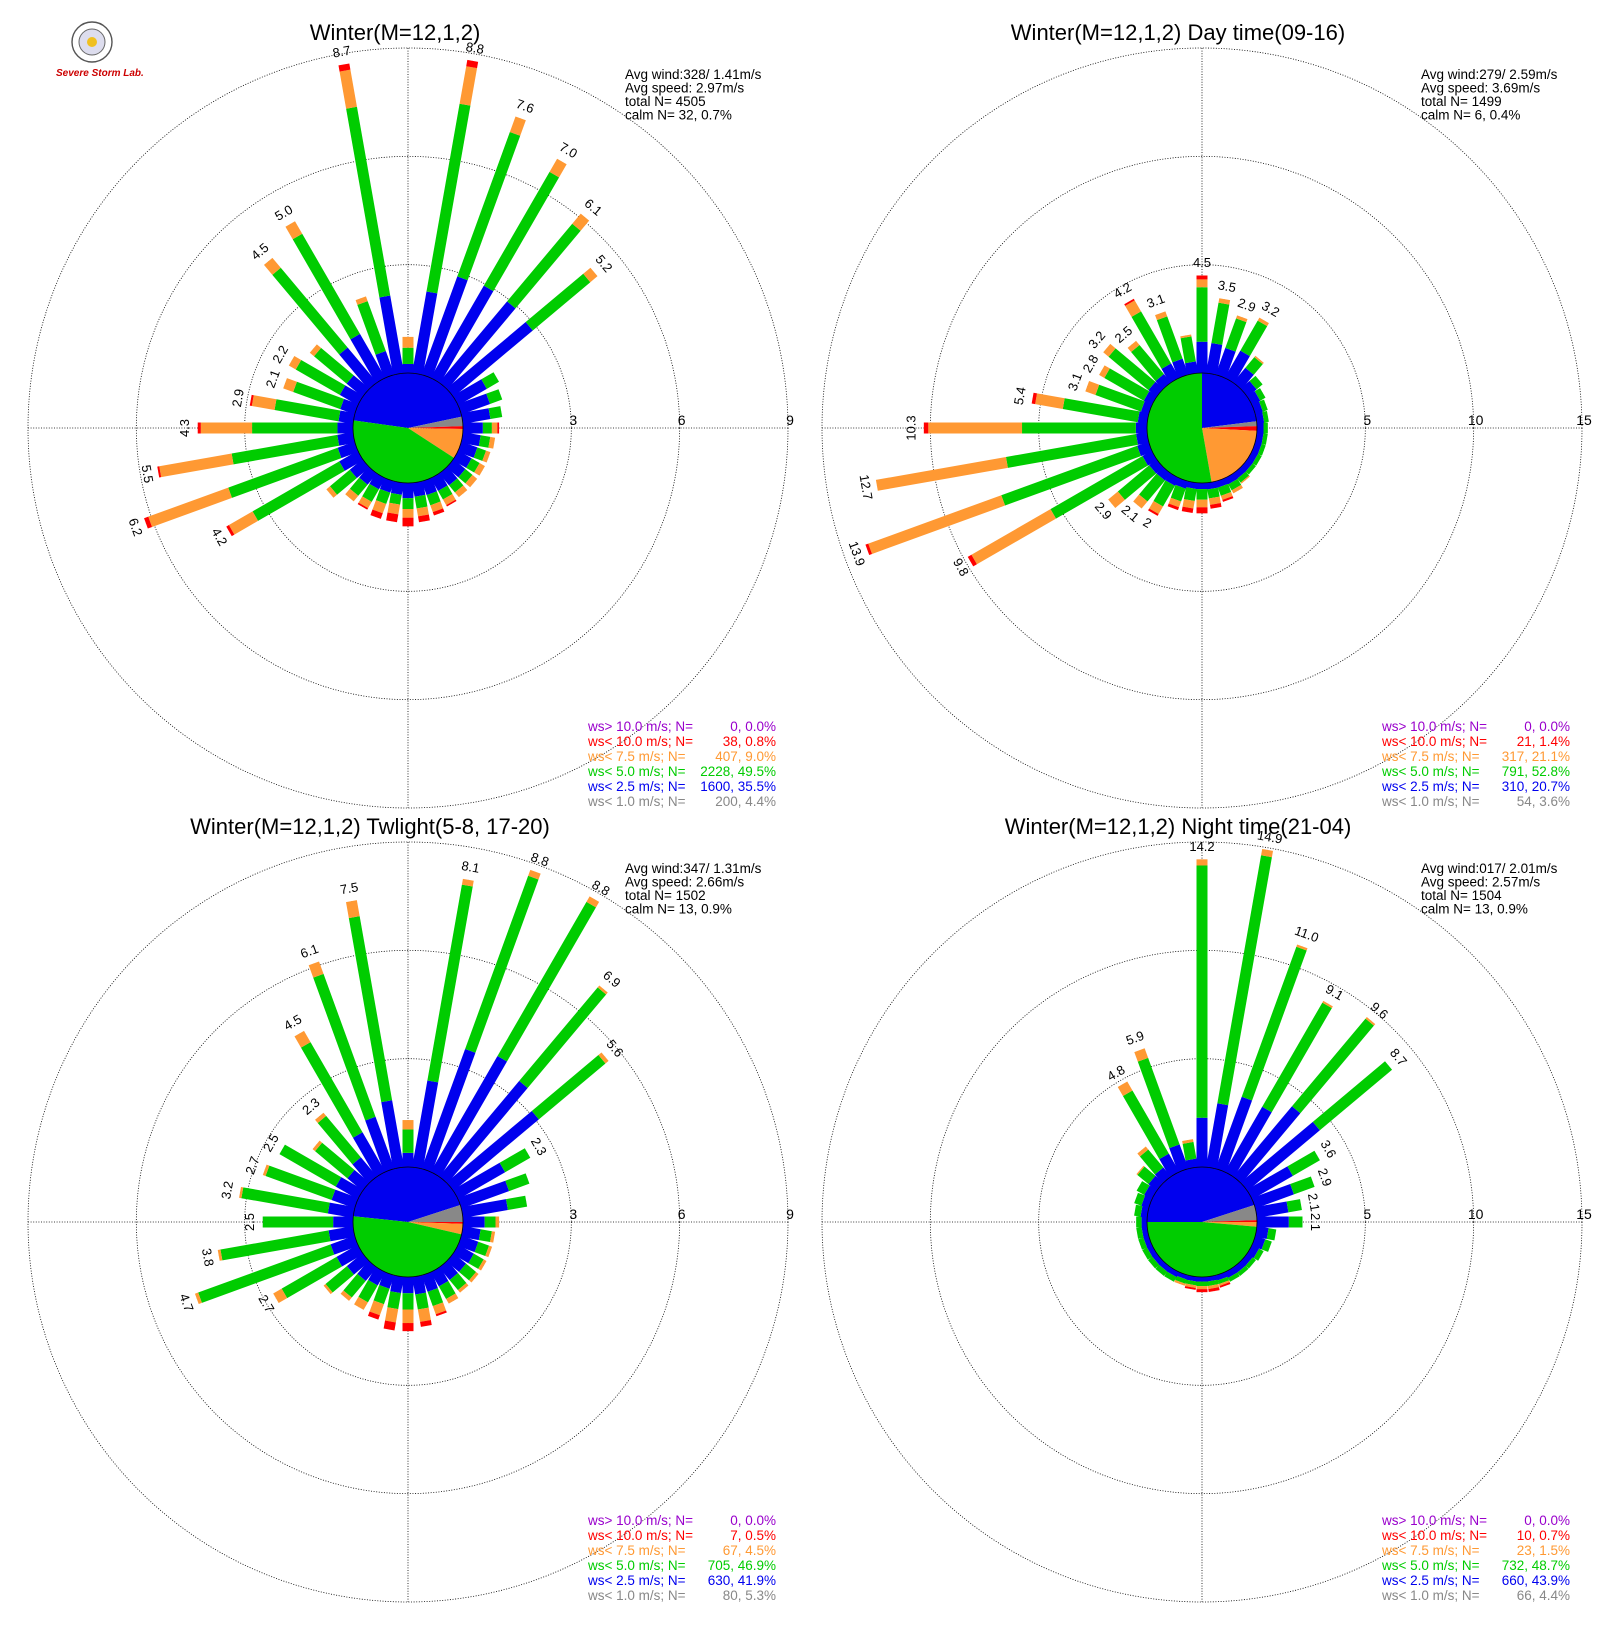  I want to click on tick-label: 15, so click(1584, 1214).